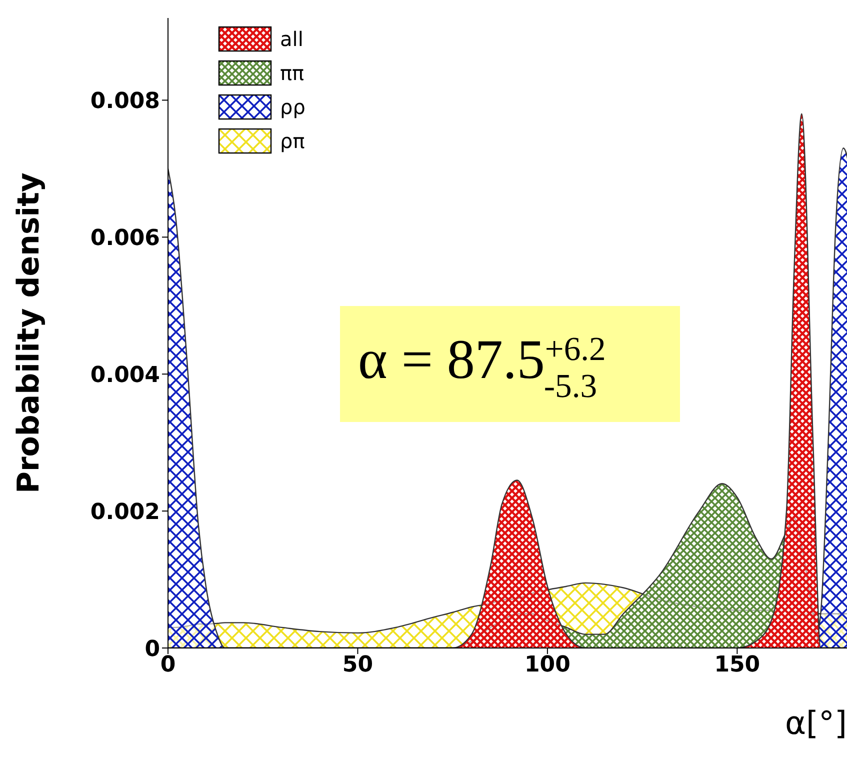 The width and height of the screenshot is (847, 760). I want to click on y-tick-label: 0.002, so click(125, 512).